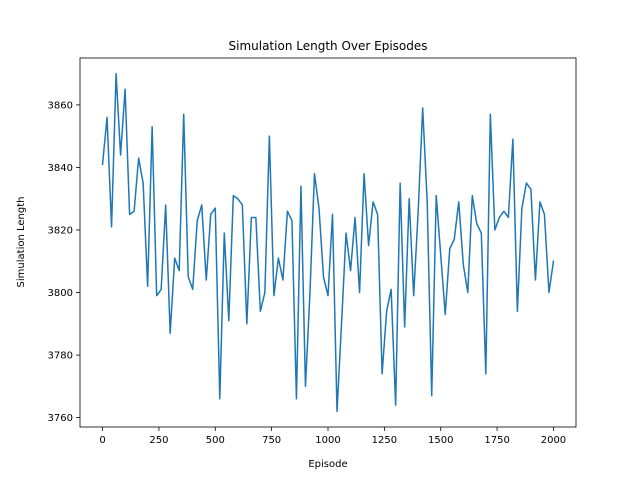 This screenshot has height=480, width=640. Describe the element at coordinates (327, 440) in the screenshot. I see `x-tick-label: 1000` at that location.